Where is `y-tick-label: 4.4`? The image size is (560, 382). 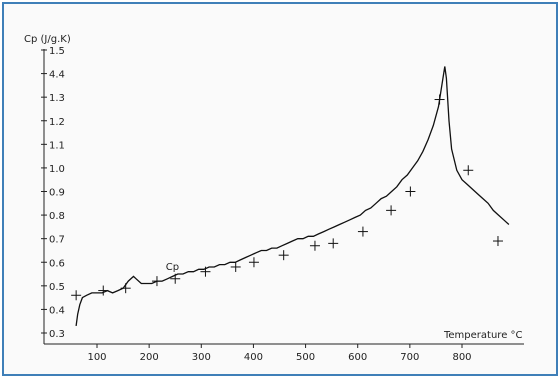
y-tick-label: 4.4 is located at coordinates (57, 75).